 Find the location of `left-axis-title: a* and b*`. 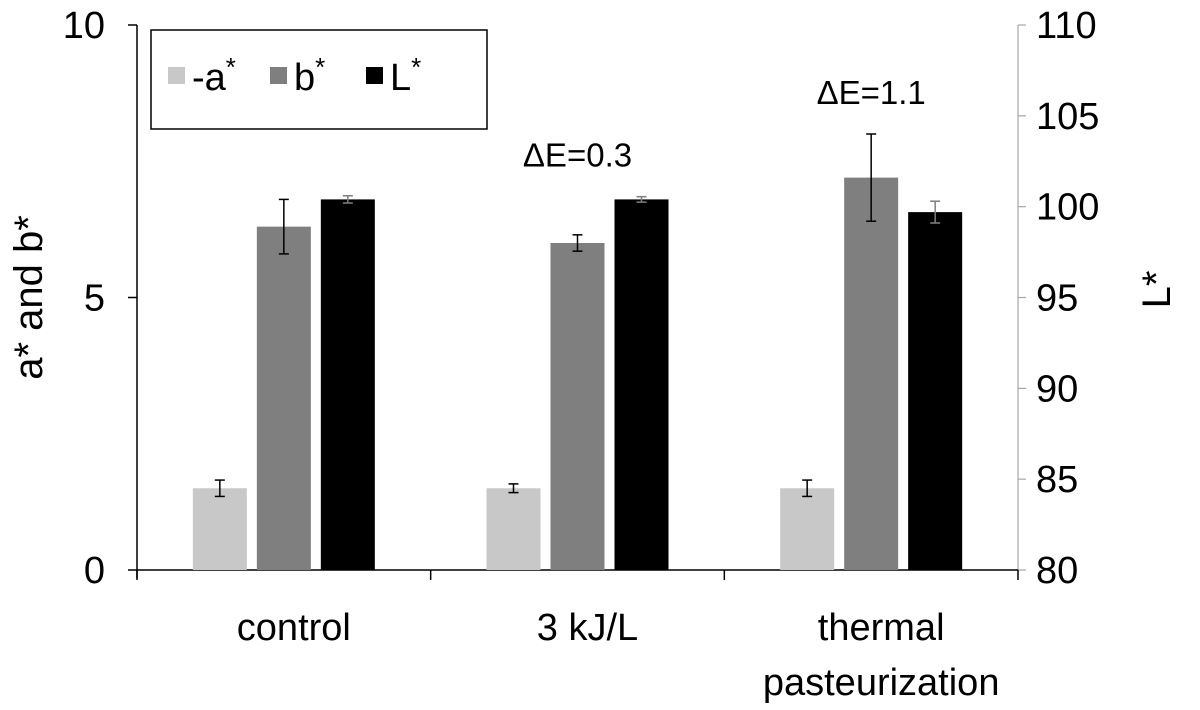

left-axis-title: a* and b* is located at coordinates (29, 297).